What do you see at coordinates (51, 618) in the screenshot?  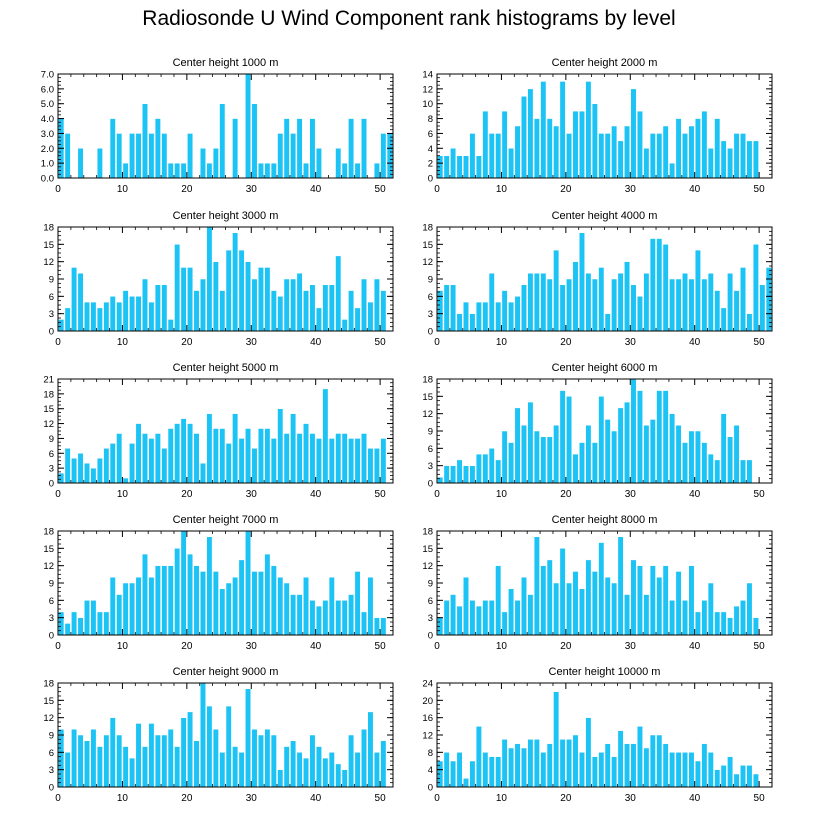 I see `y-tick-label: 3` at bounding box center [51, 618].